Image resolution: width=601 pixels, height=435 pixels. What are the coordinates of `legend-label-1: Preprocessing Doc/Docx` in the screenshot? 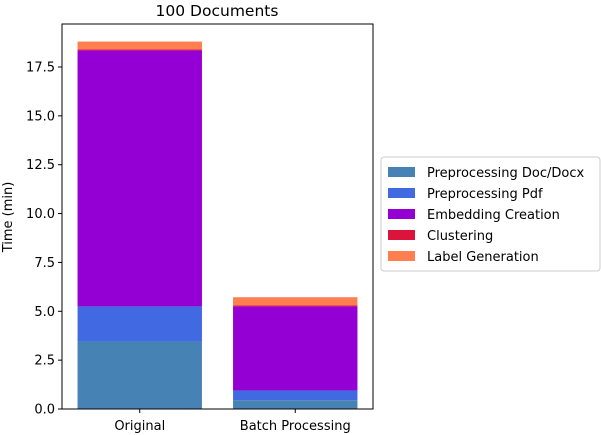 It's located at (505, 173).